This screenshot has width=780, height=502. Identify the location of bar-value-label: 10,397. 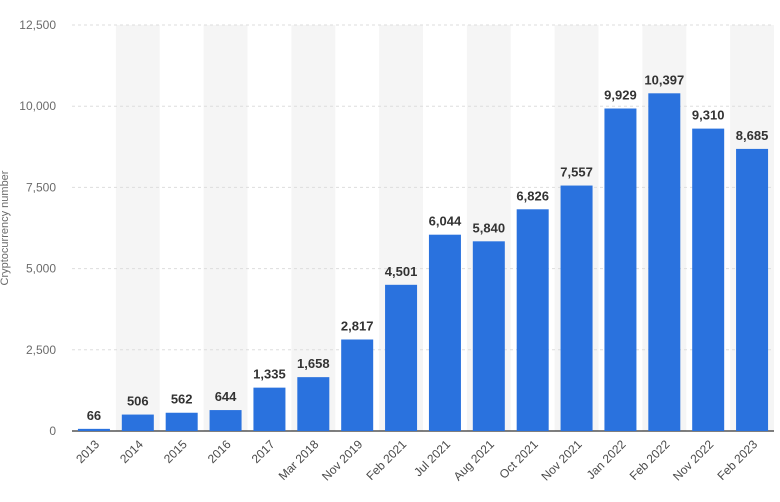
(664, 79).